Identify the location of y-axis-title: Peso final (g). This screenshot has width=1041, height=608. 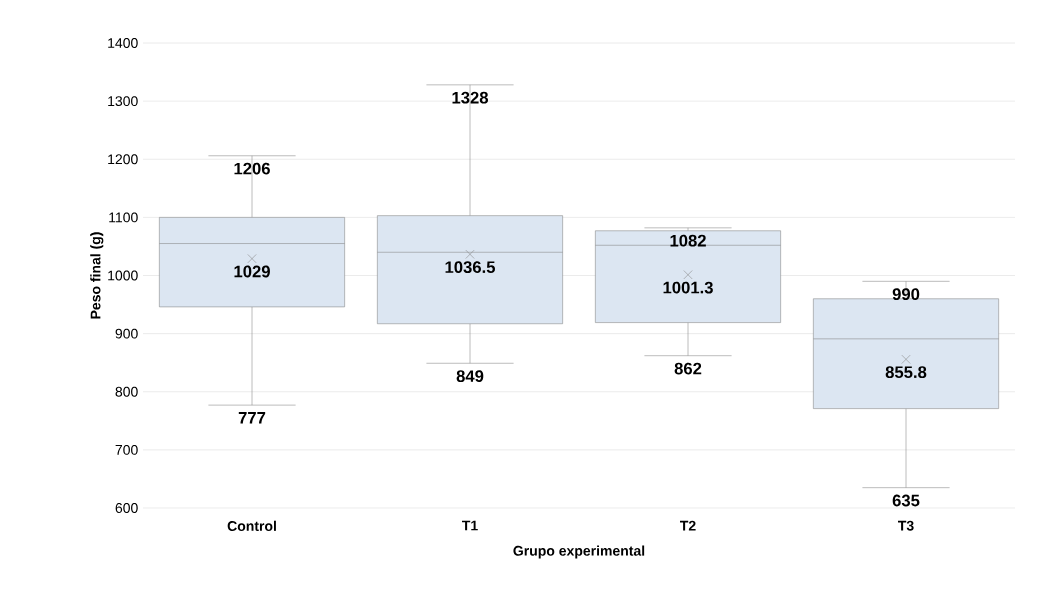
(97, 275).